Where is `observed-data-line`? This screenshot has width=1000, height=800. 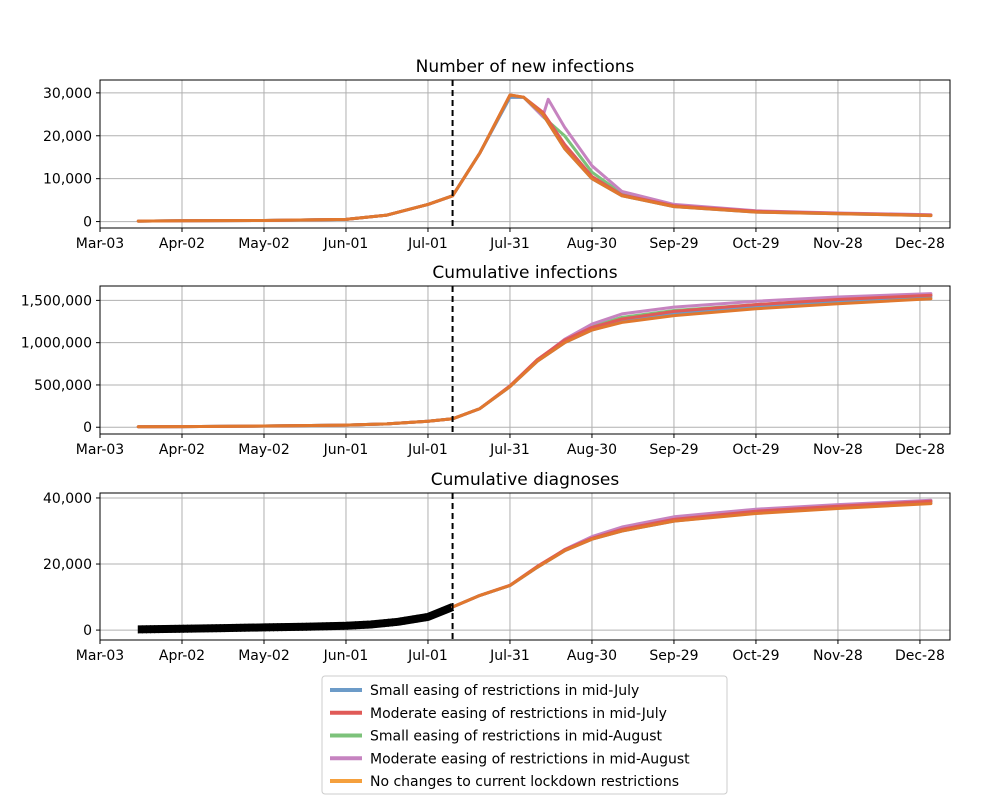
observed-data-line is located at coordinates (296, 618).